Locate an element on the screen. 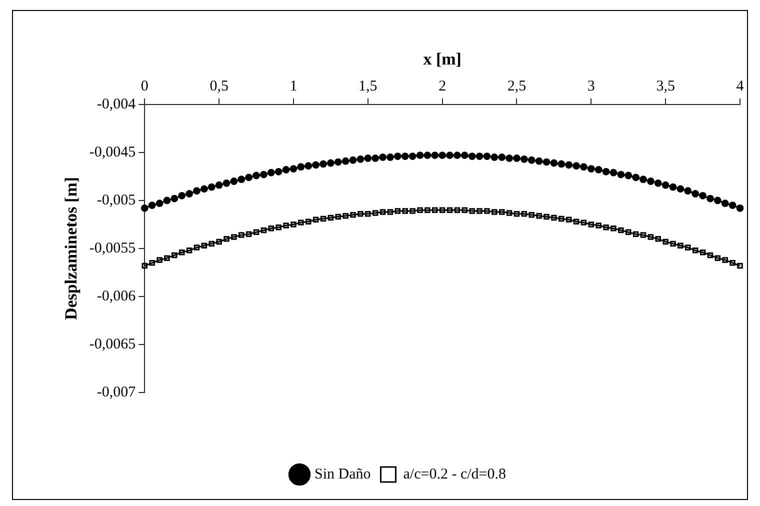 Image resolution: width=760 pixels, height=506 pixels. legend-label: Sin Daño is located at coordinates (342, 474).